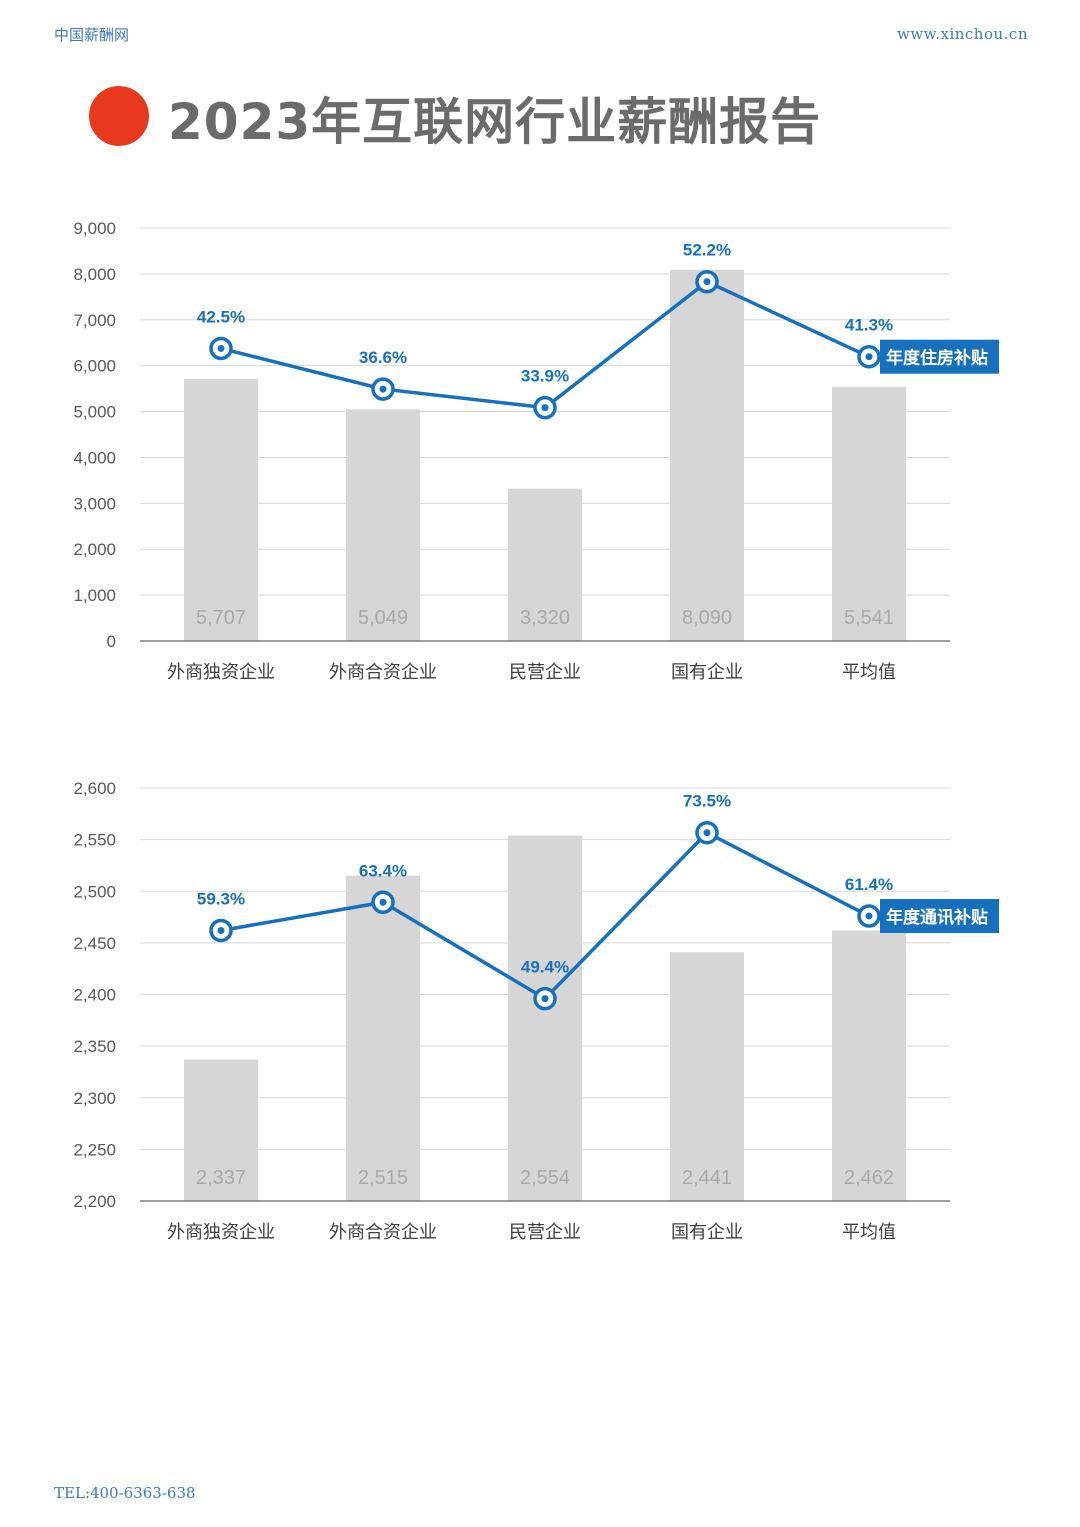  Describe the element at coordinates (383, 357) in the screenshot. I see `line-data-label: 36.6%` at that location.